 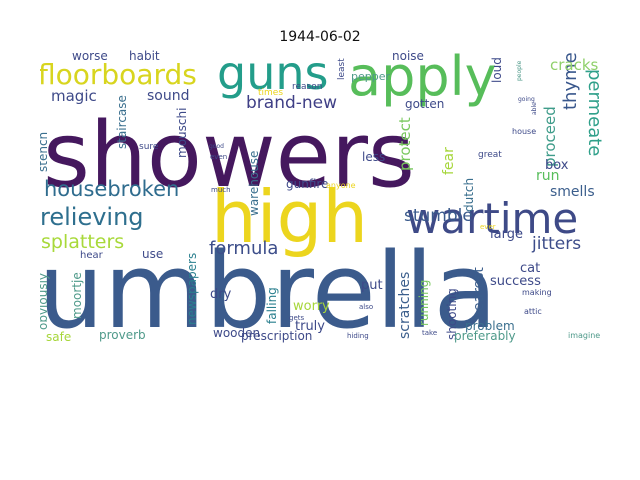 I want to click on cloud-word: jitters, so click(x=557, y=244).